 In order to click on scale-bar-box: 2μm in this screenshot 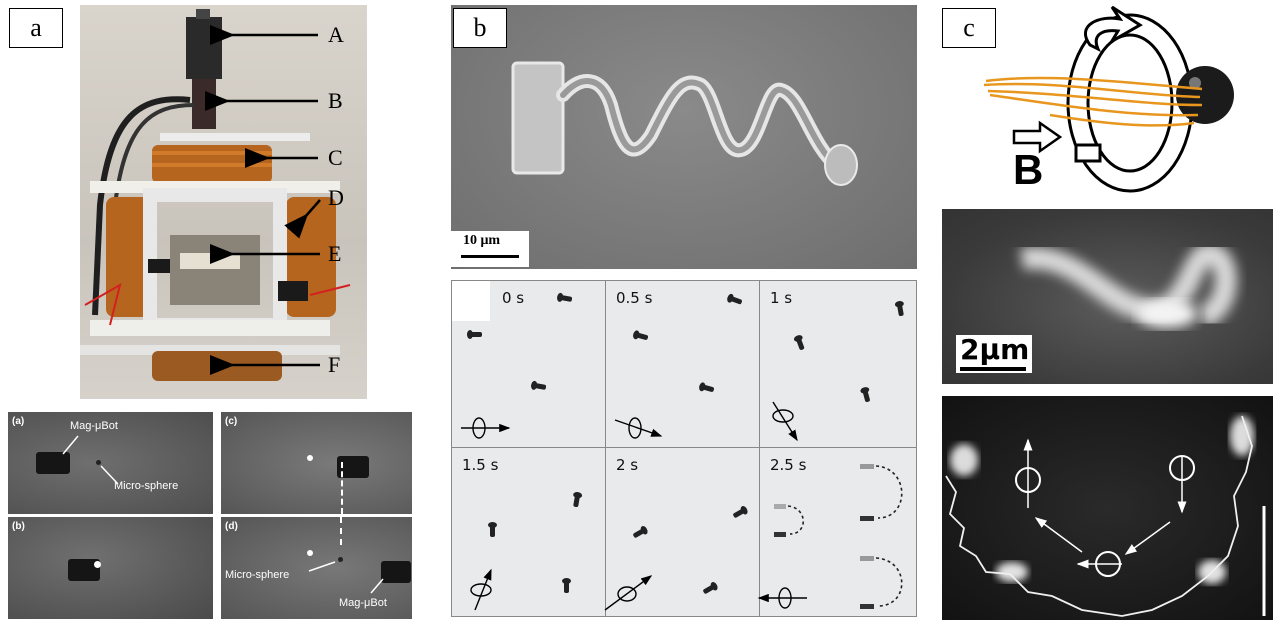, I will do `click(994, 353)`.